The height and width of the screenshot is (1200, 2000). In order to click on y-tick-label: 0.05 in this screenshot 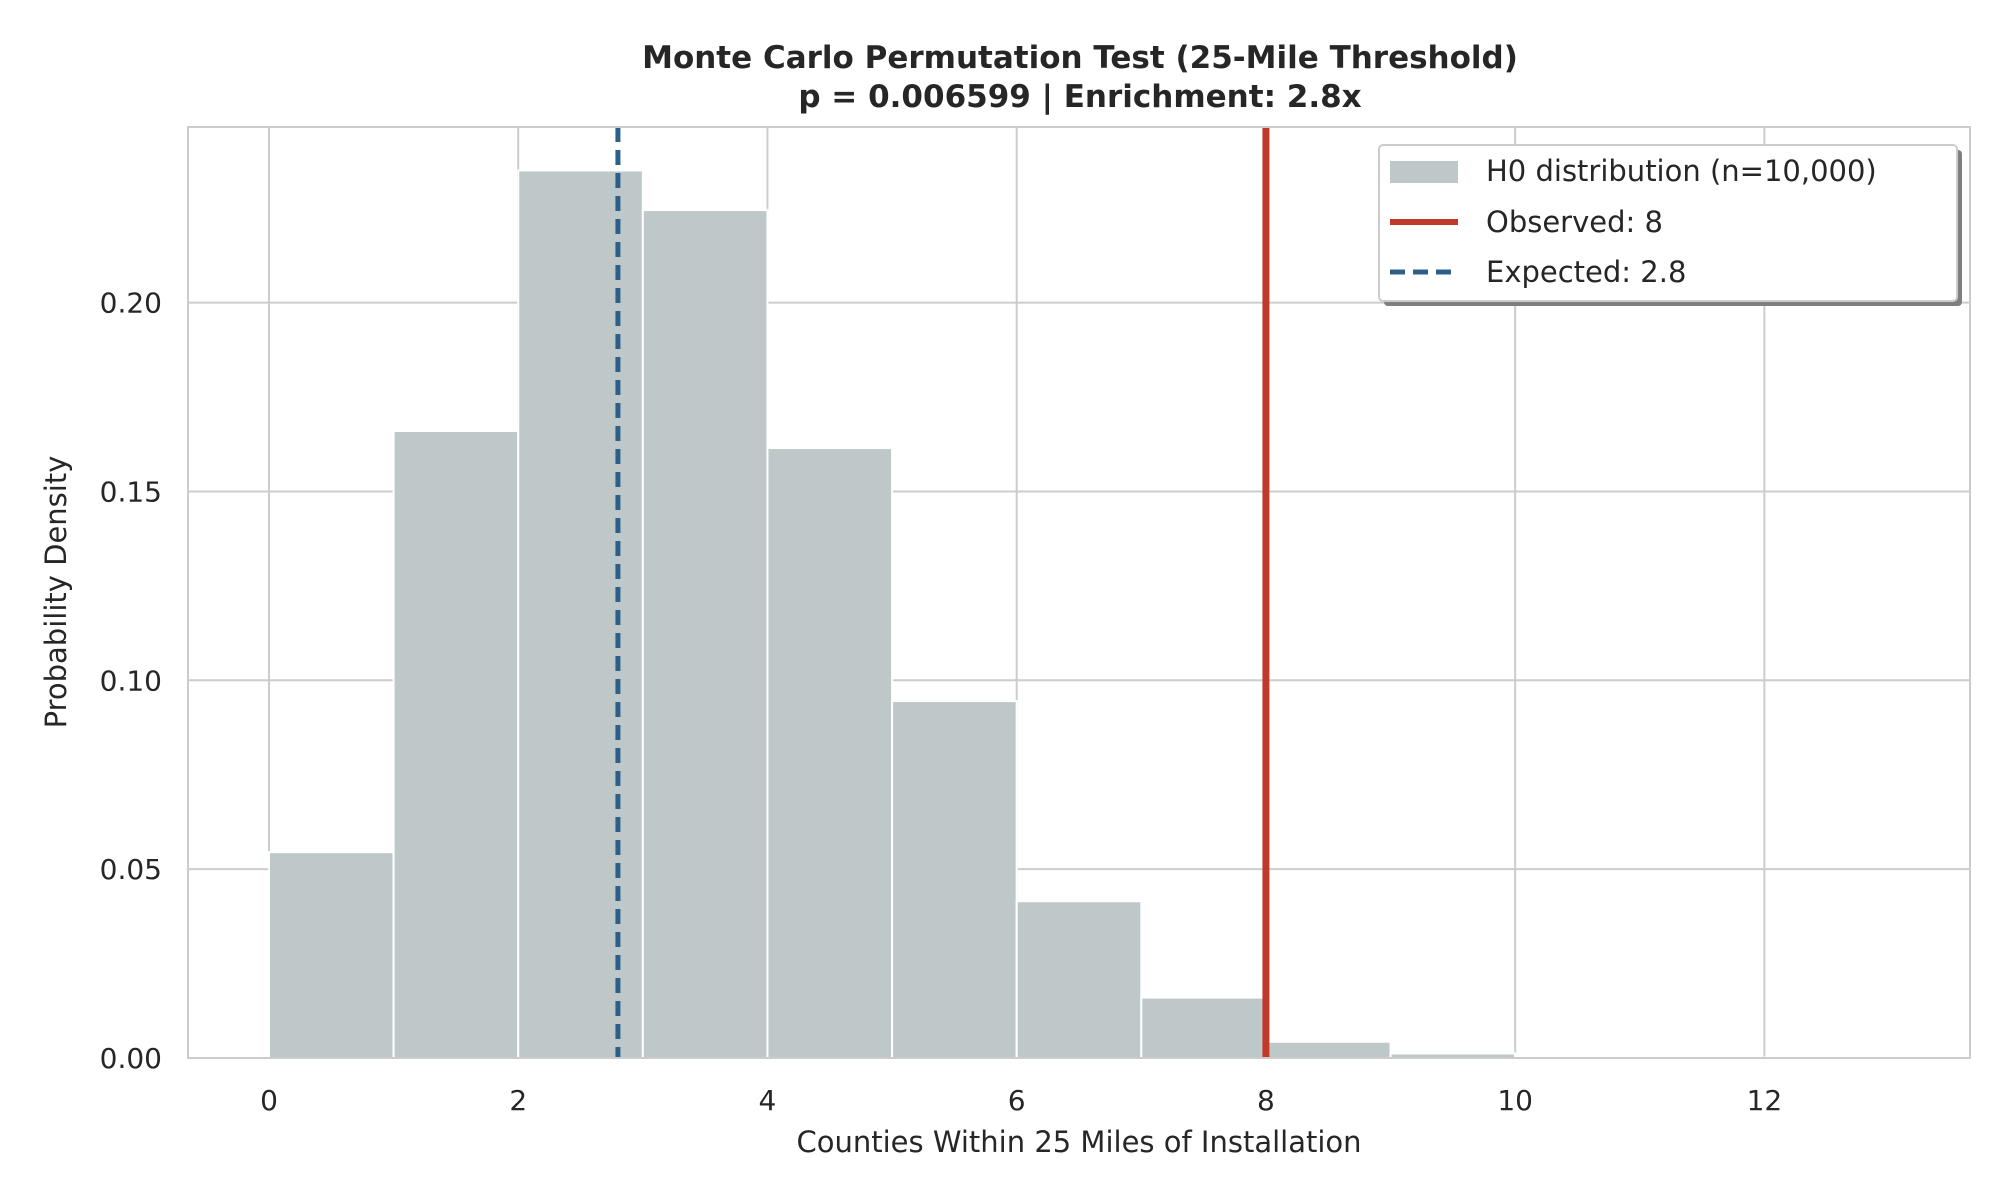, I will do `click(131, 869)`.